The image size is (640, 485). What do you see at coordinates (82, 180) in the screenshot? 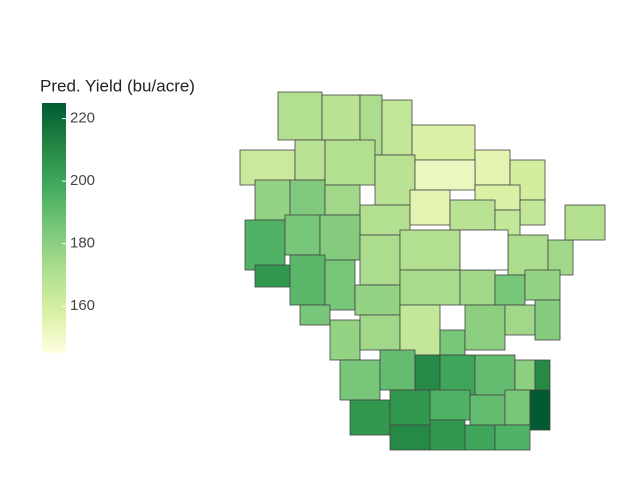
I see `colorbar-tick-label: 200` at bounding box center [82, 180].